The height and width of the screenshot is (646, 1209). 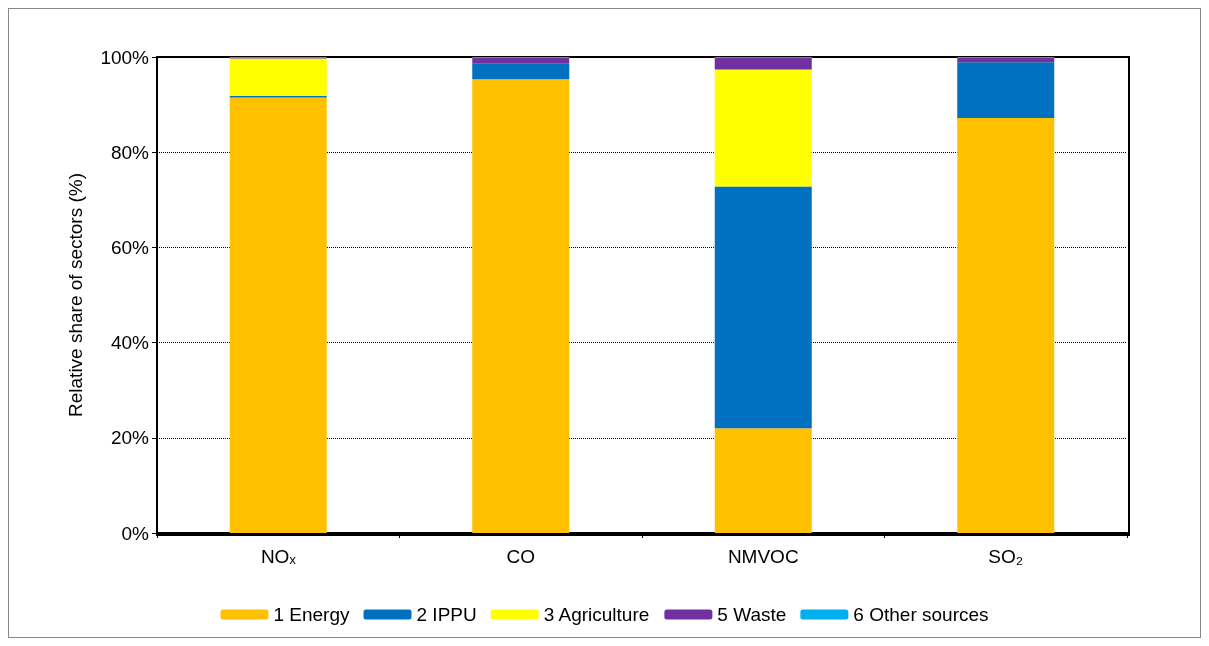 What do you see at coordinates (763, 556) in the screenshot?
I see `x-tick-label: NMVOC` at bounding box center [763, 556].